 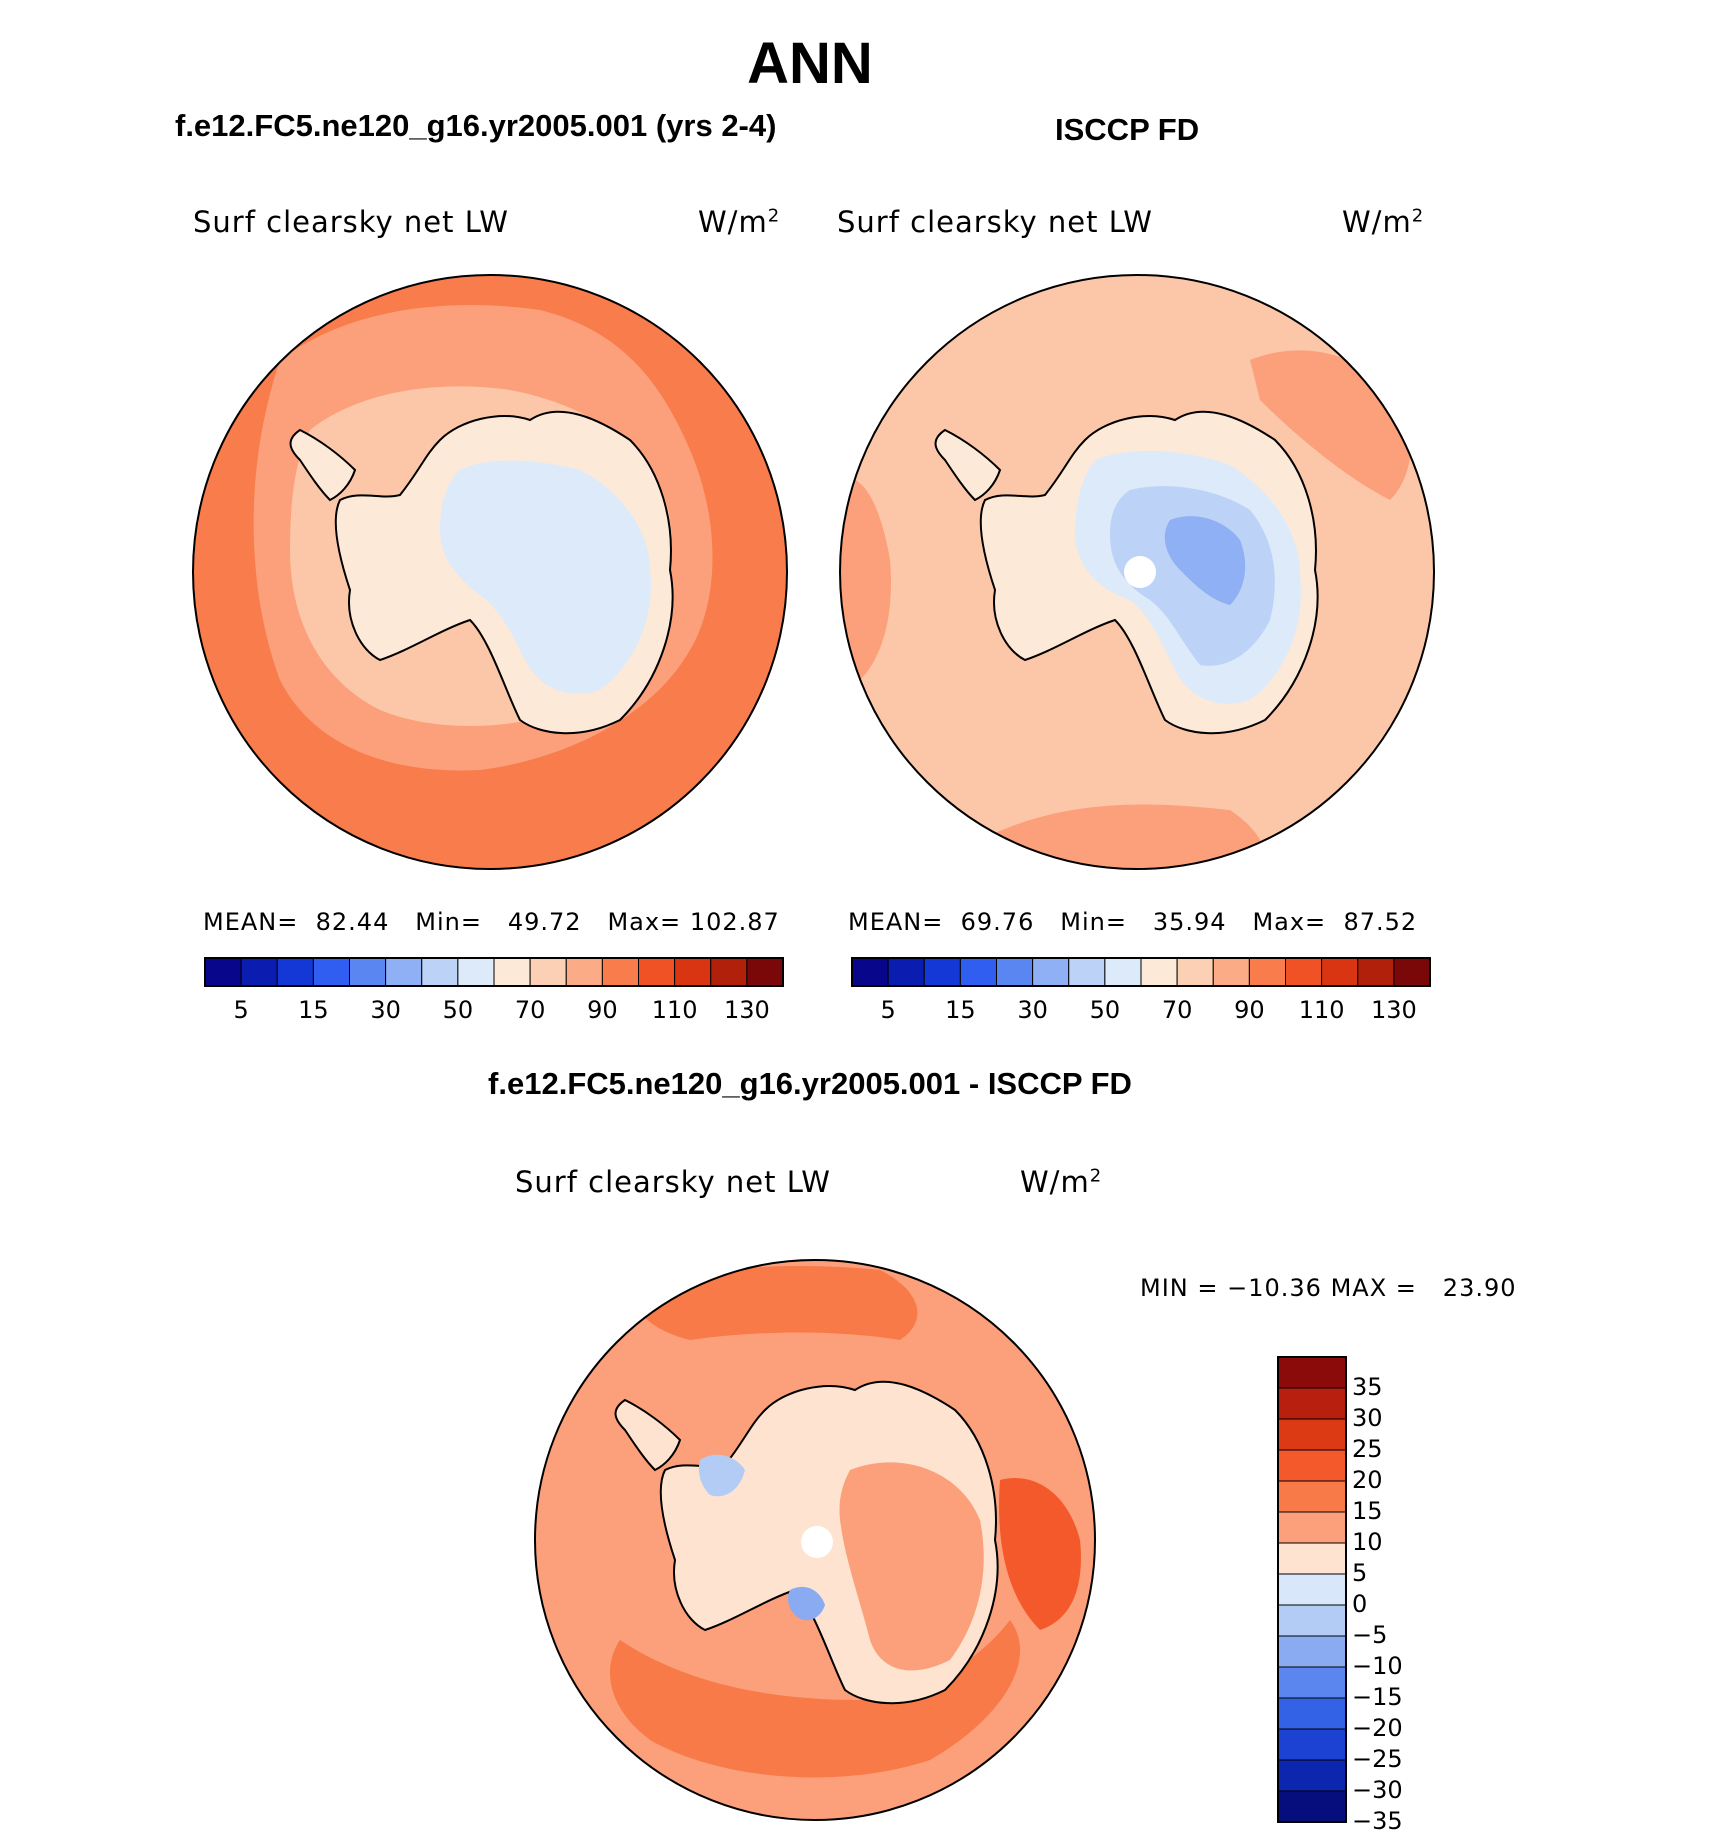 I want to click on colorbar-diff-tick-label: 20, so click(x=1367, y=1480).